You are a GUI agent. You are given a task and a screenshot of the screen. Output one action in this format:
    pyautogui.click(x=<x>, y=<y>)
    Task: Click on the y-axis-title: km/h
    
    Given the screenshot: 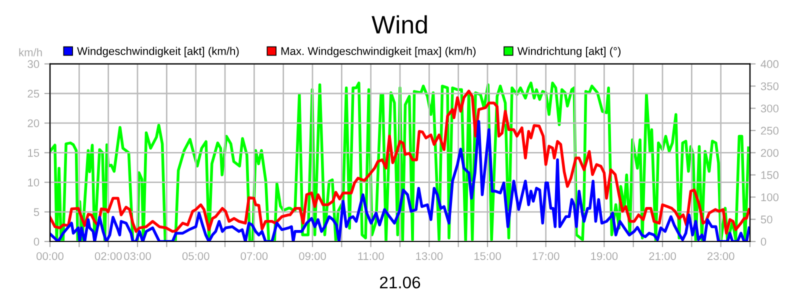 What is the action you would take?
    pyautogui.click(x=30, y=52)
    